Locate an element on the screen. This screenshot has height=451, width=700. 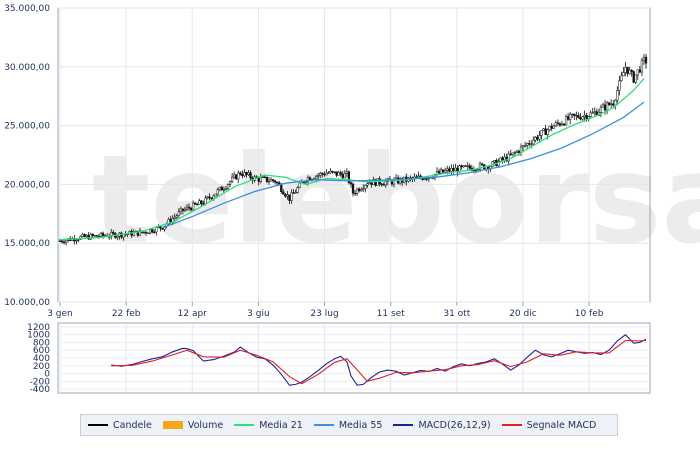
legend-label: Media 21 is located at coordinates (281, 425).